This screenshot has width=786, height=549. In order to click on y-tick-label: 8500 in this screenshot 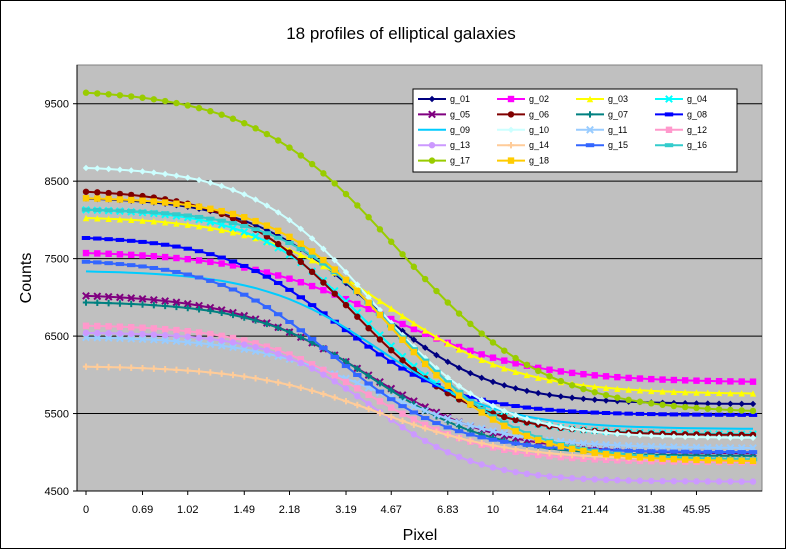, I will do `click(57, 182)`.